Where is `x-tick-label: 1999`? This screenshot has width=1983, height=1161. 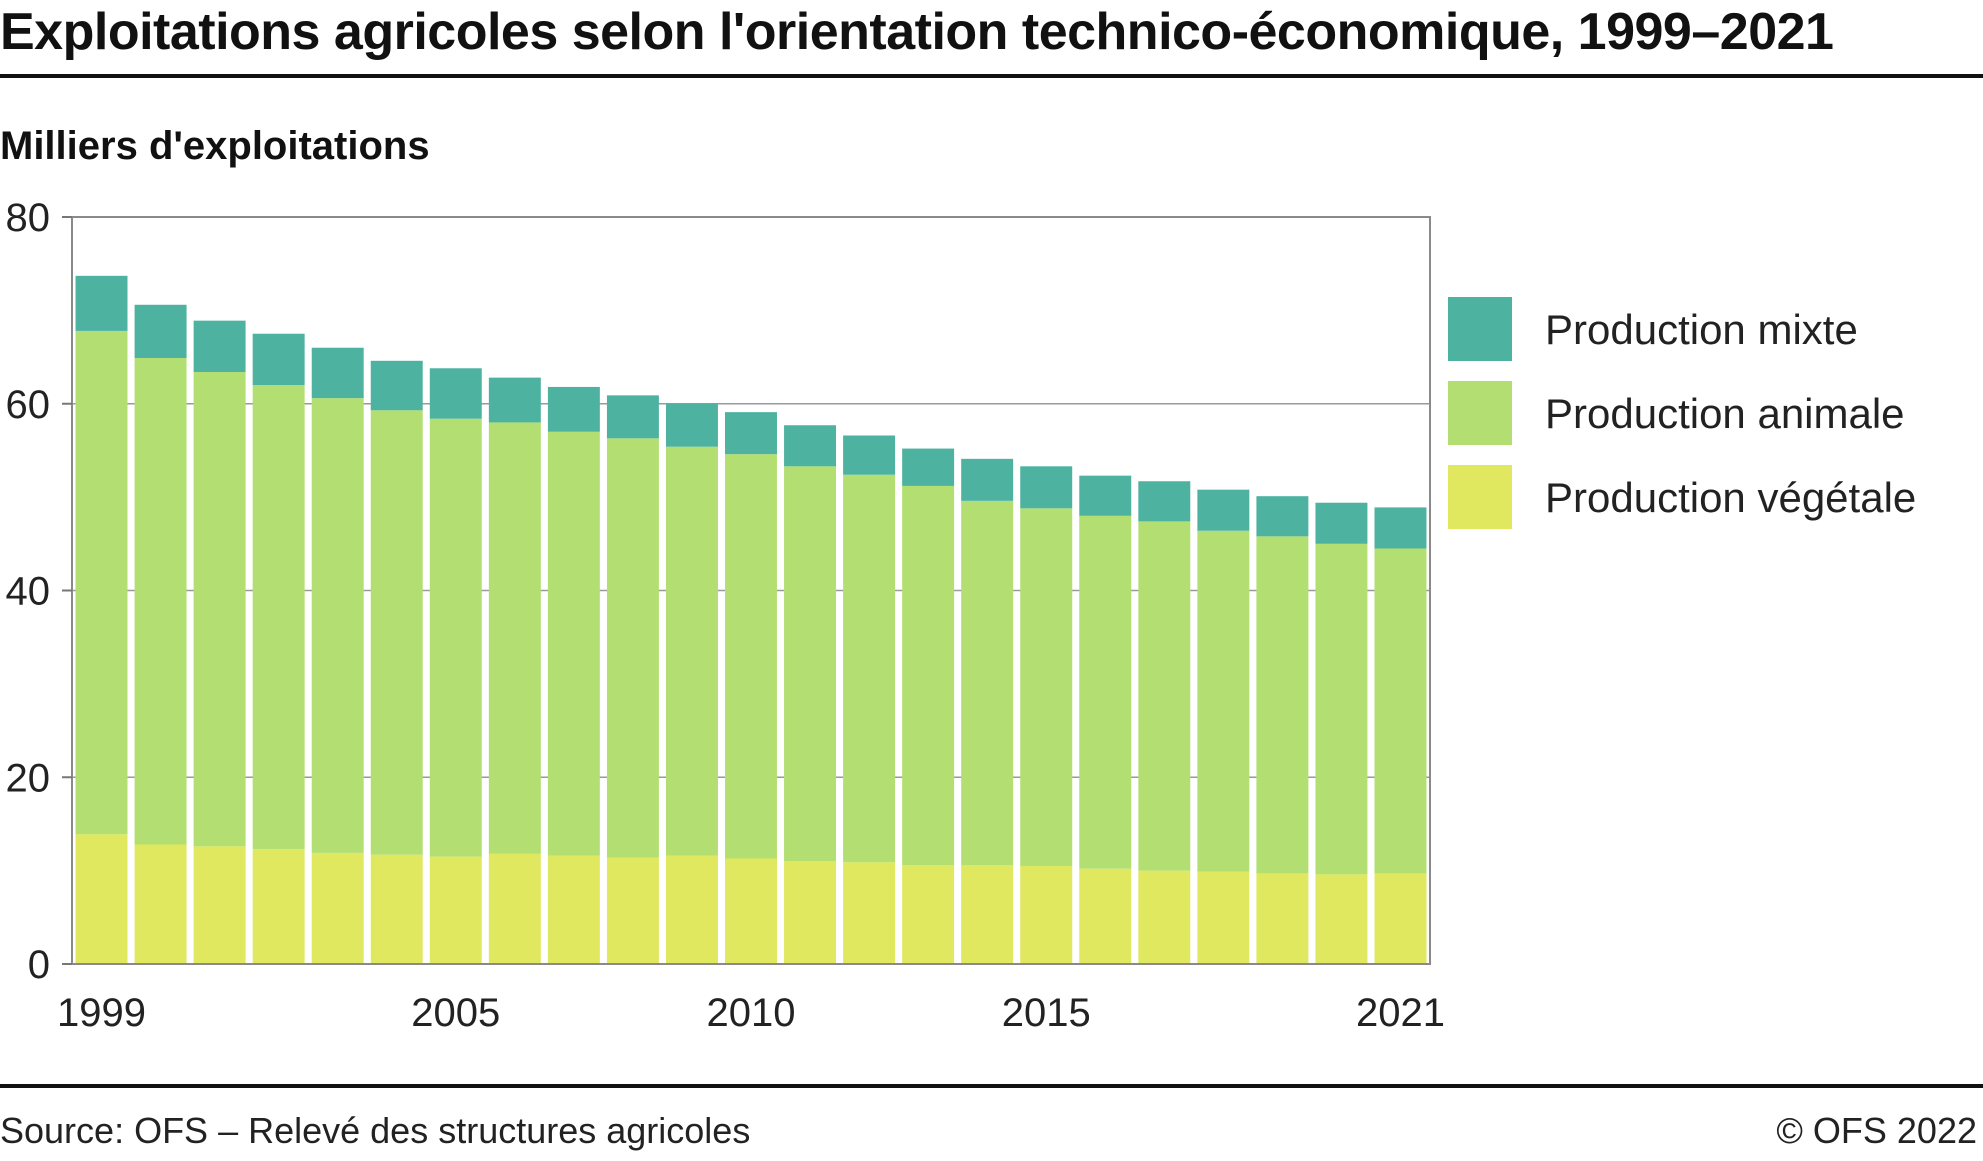
x-tick-label: 1999 is located at coordinates (101, 1013).